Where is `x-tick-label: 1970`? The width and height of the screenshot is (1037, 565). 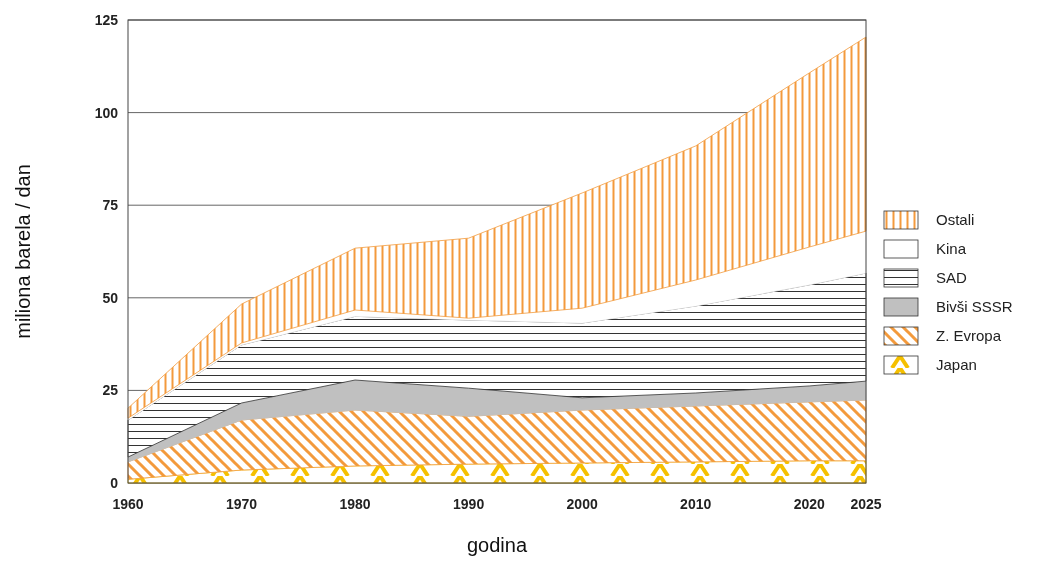
x-tick-label: 1970 is located at coordinates (241, 504).